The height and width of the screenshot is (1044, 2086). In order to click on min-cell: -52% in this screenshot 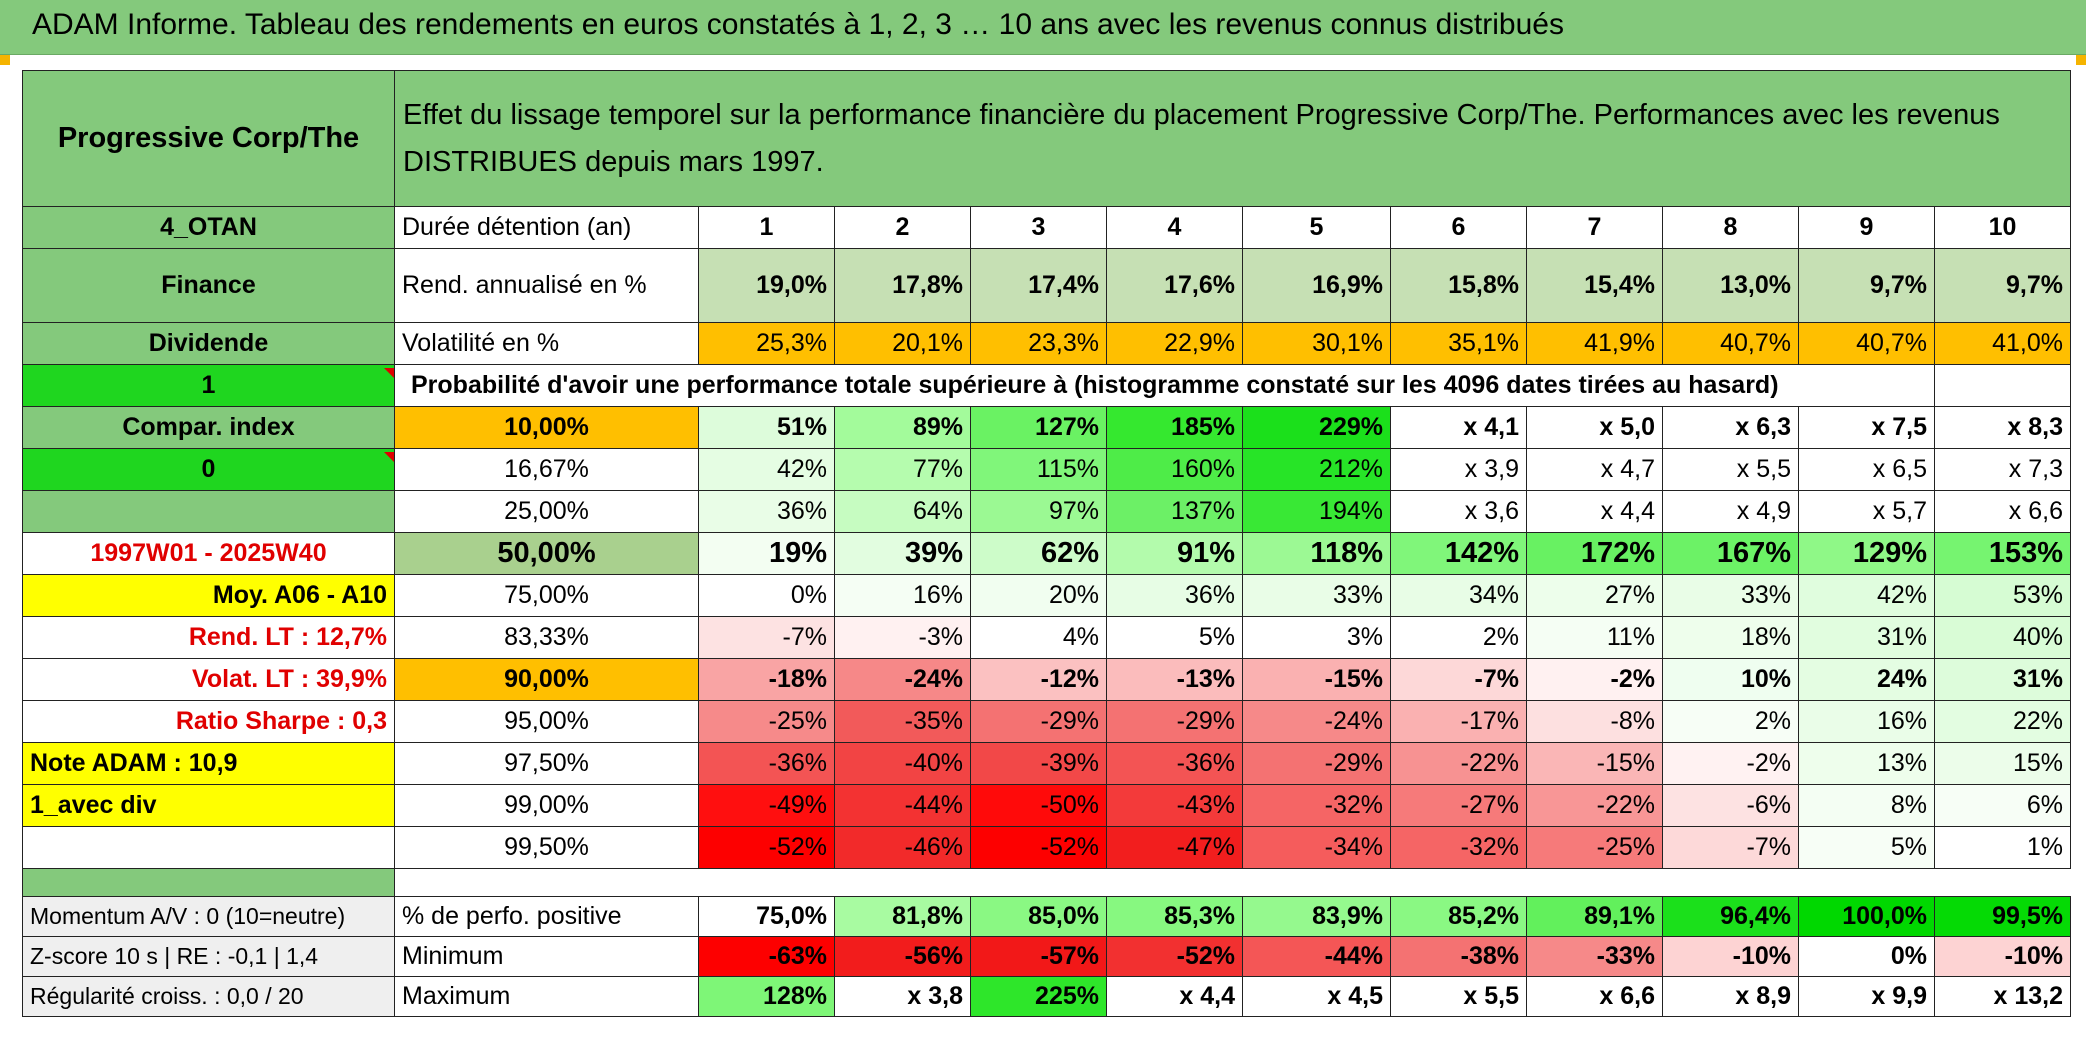, I will do `click(1174, 956)`.